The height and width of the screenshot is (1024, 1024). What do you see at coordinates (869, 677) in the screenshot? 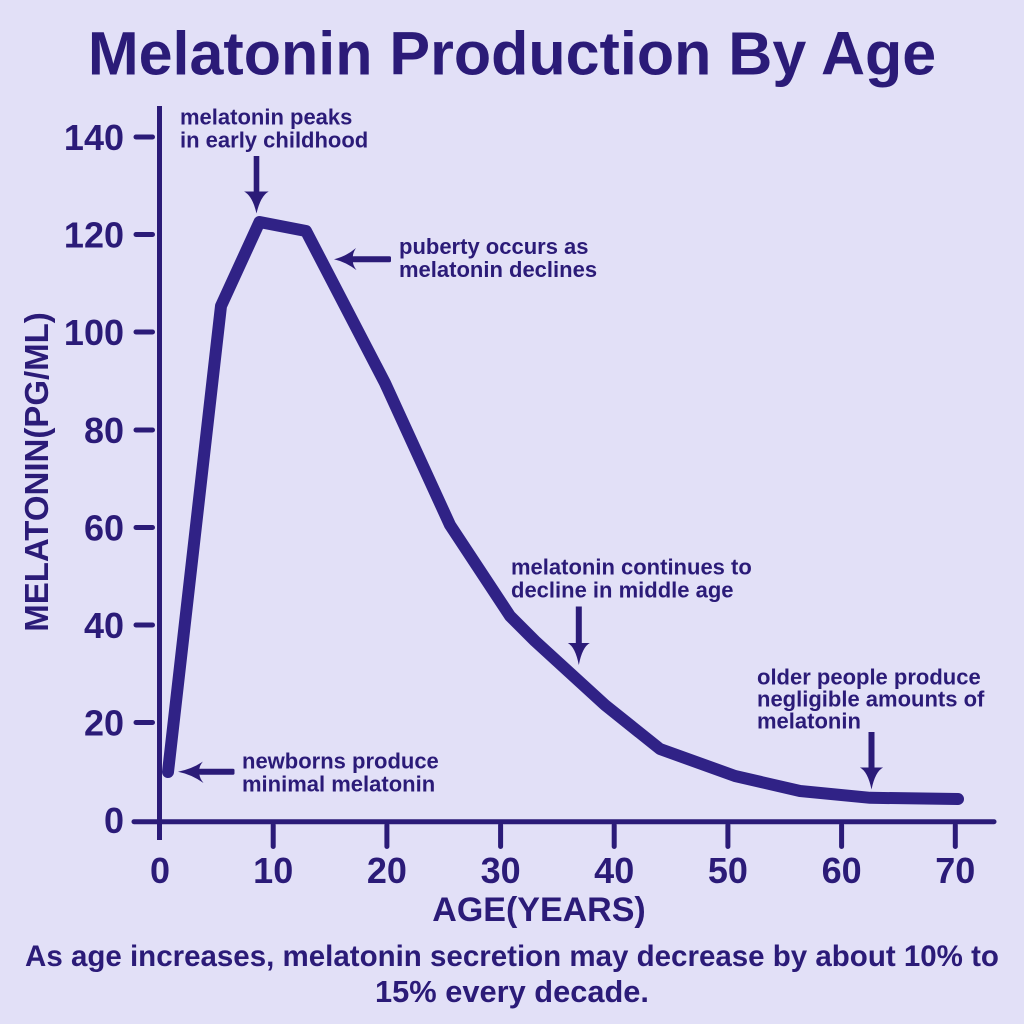
I see `svg-text: older people produce` at bounding box center [869, 677].